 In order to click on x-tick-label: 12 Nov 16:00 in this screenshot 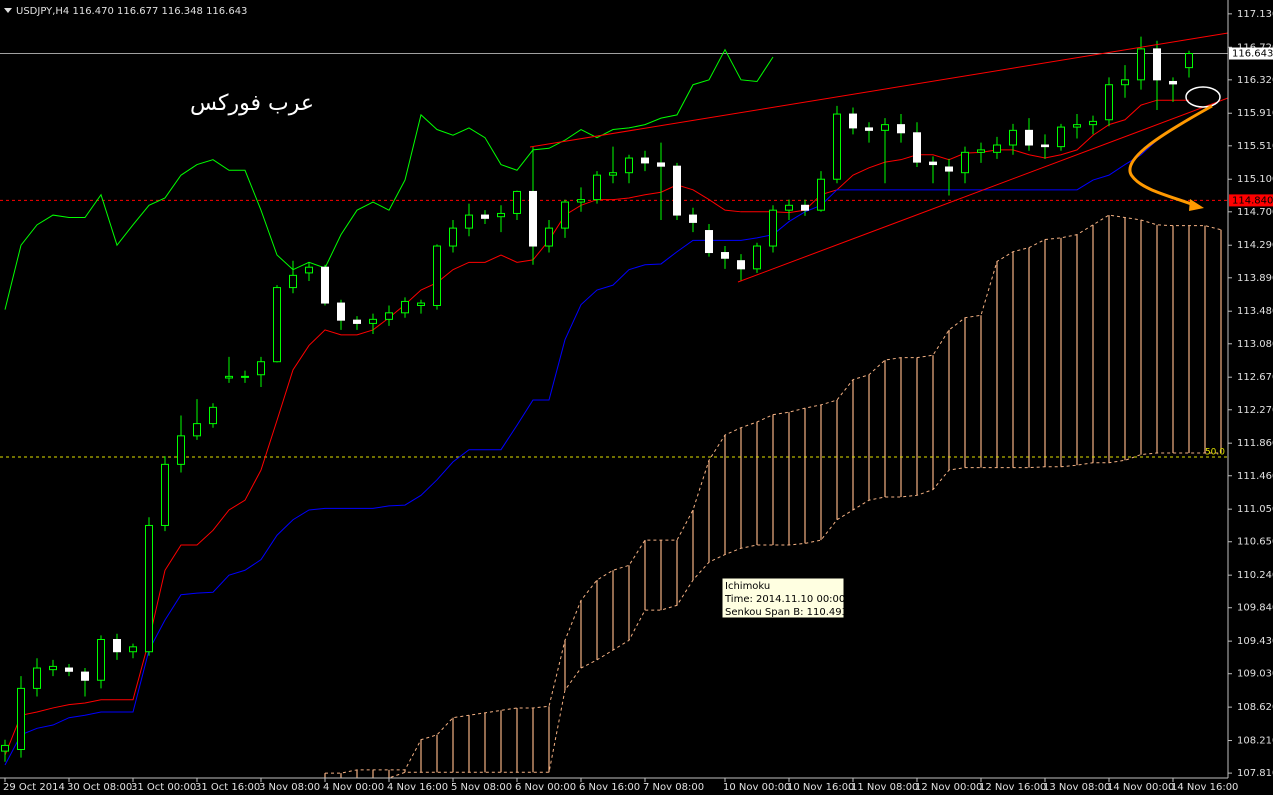, I will do `click(1012, 787)`.